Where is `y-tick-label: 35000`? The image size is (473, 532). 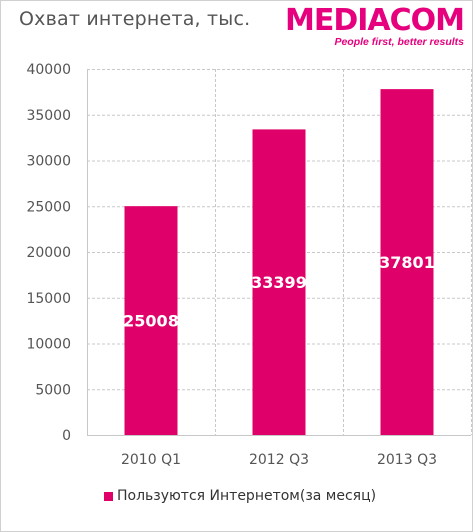
y-tick-label: 35000 is located at coordinates (48, 116).